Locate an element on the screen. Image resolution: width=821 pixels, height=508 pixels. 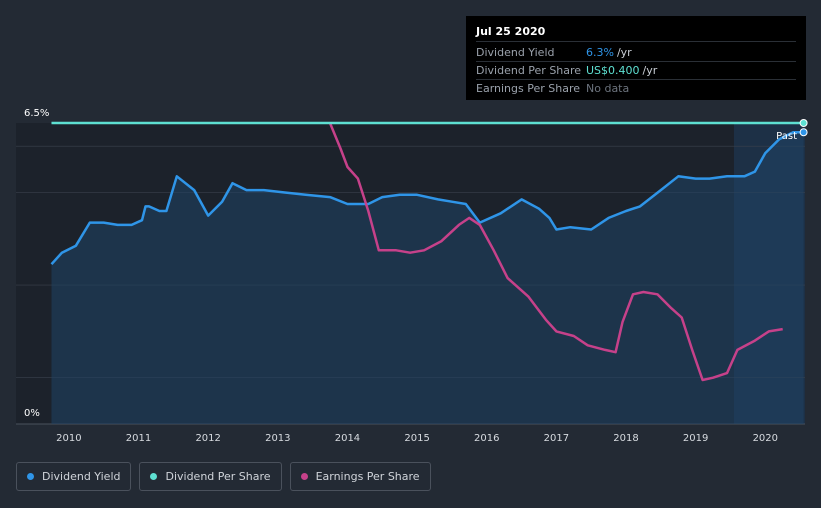
x-tick-label: 2020 is located at coordinates (765, 438).